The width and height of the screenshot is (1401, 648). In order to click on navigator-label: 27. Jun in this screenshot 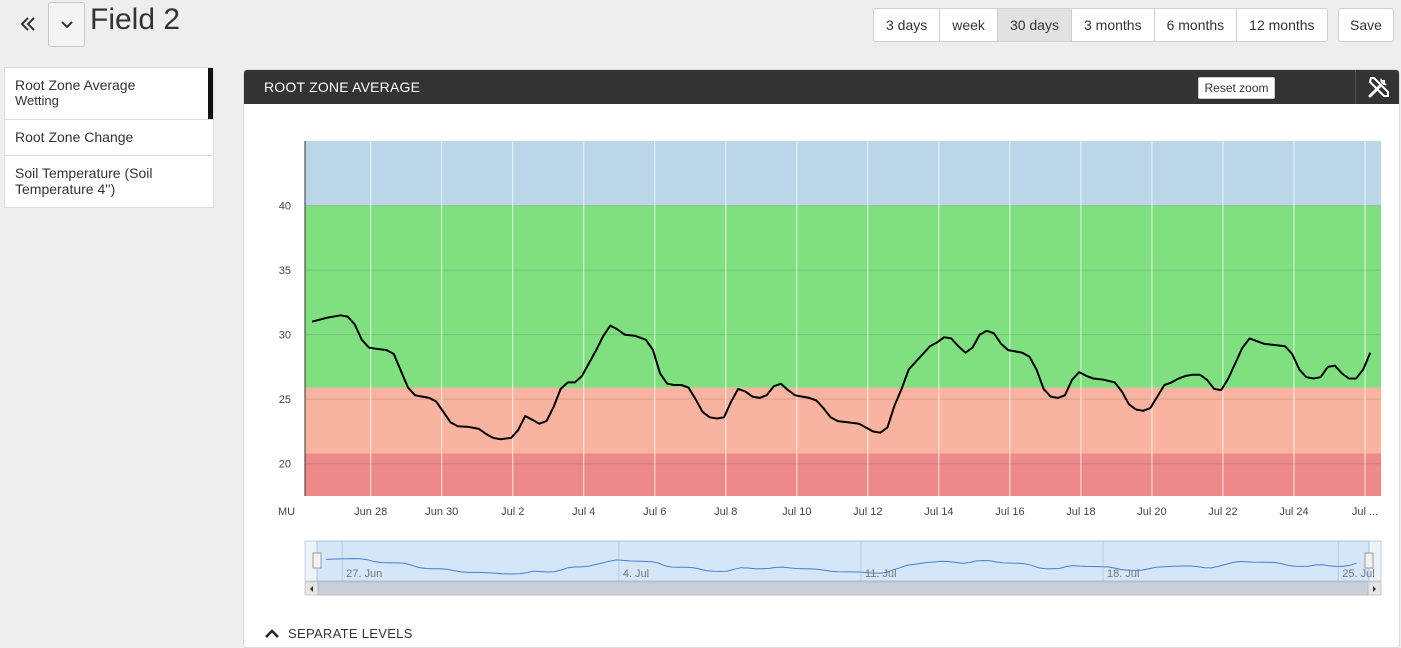, I will do `click(364, 574)`.